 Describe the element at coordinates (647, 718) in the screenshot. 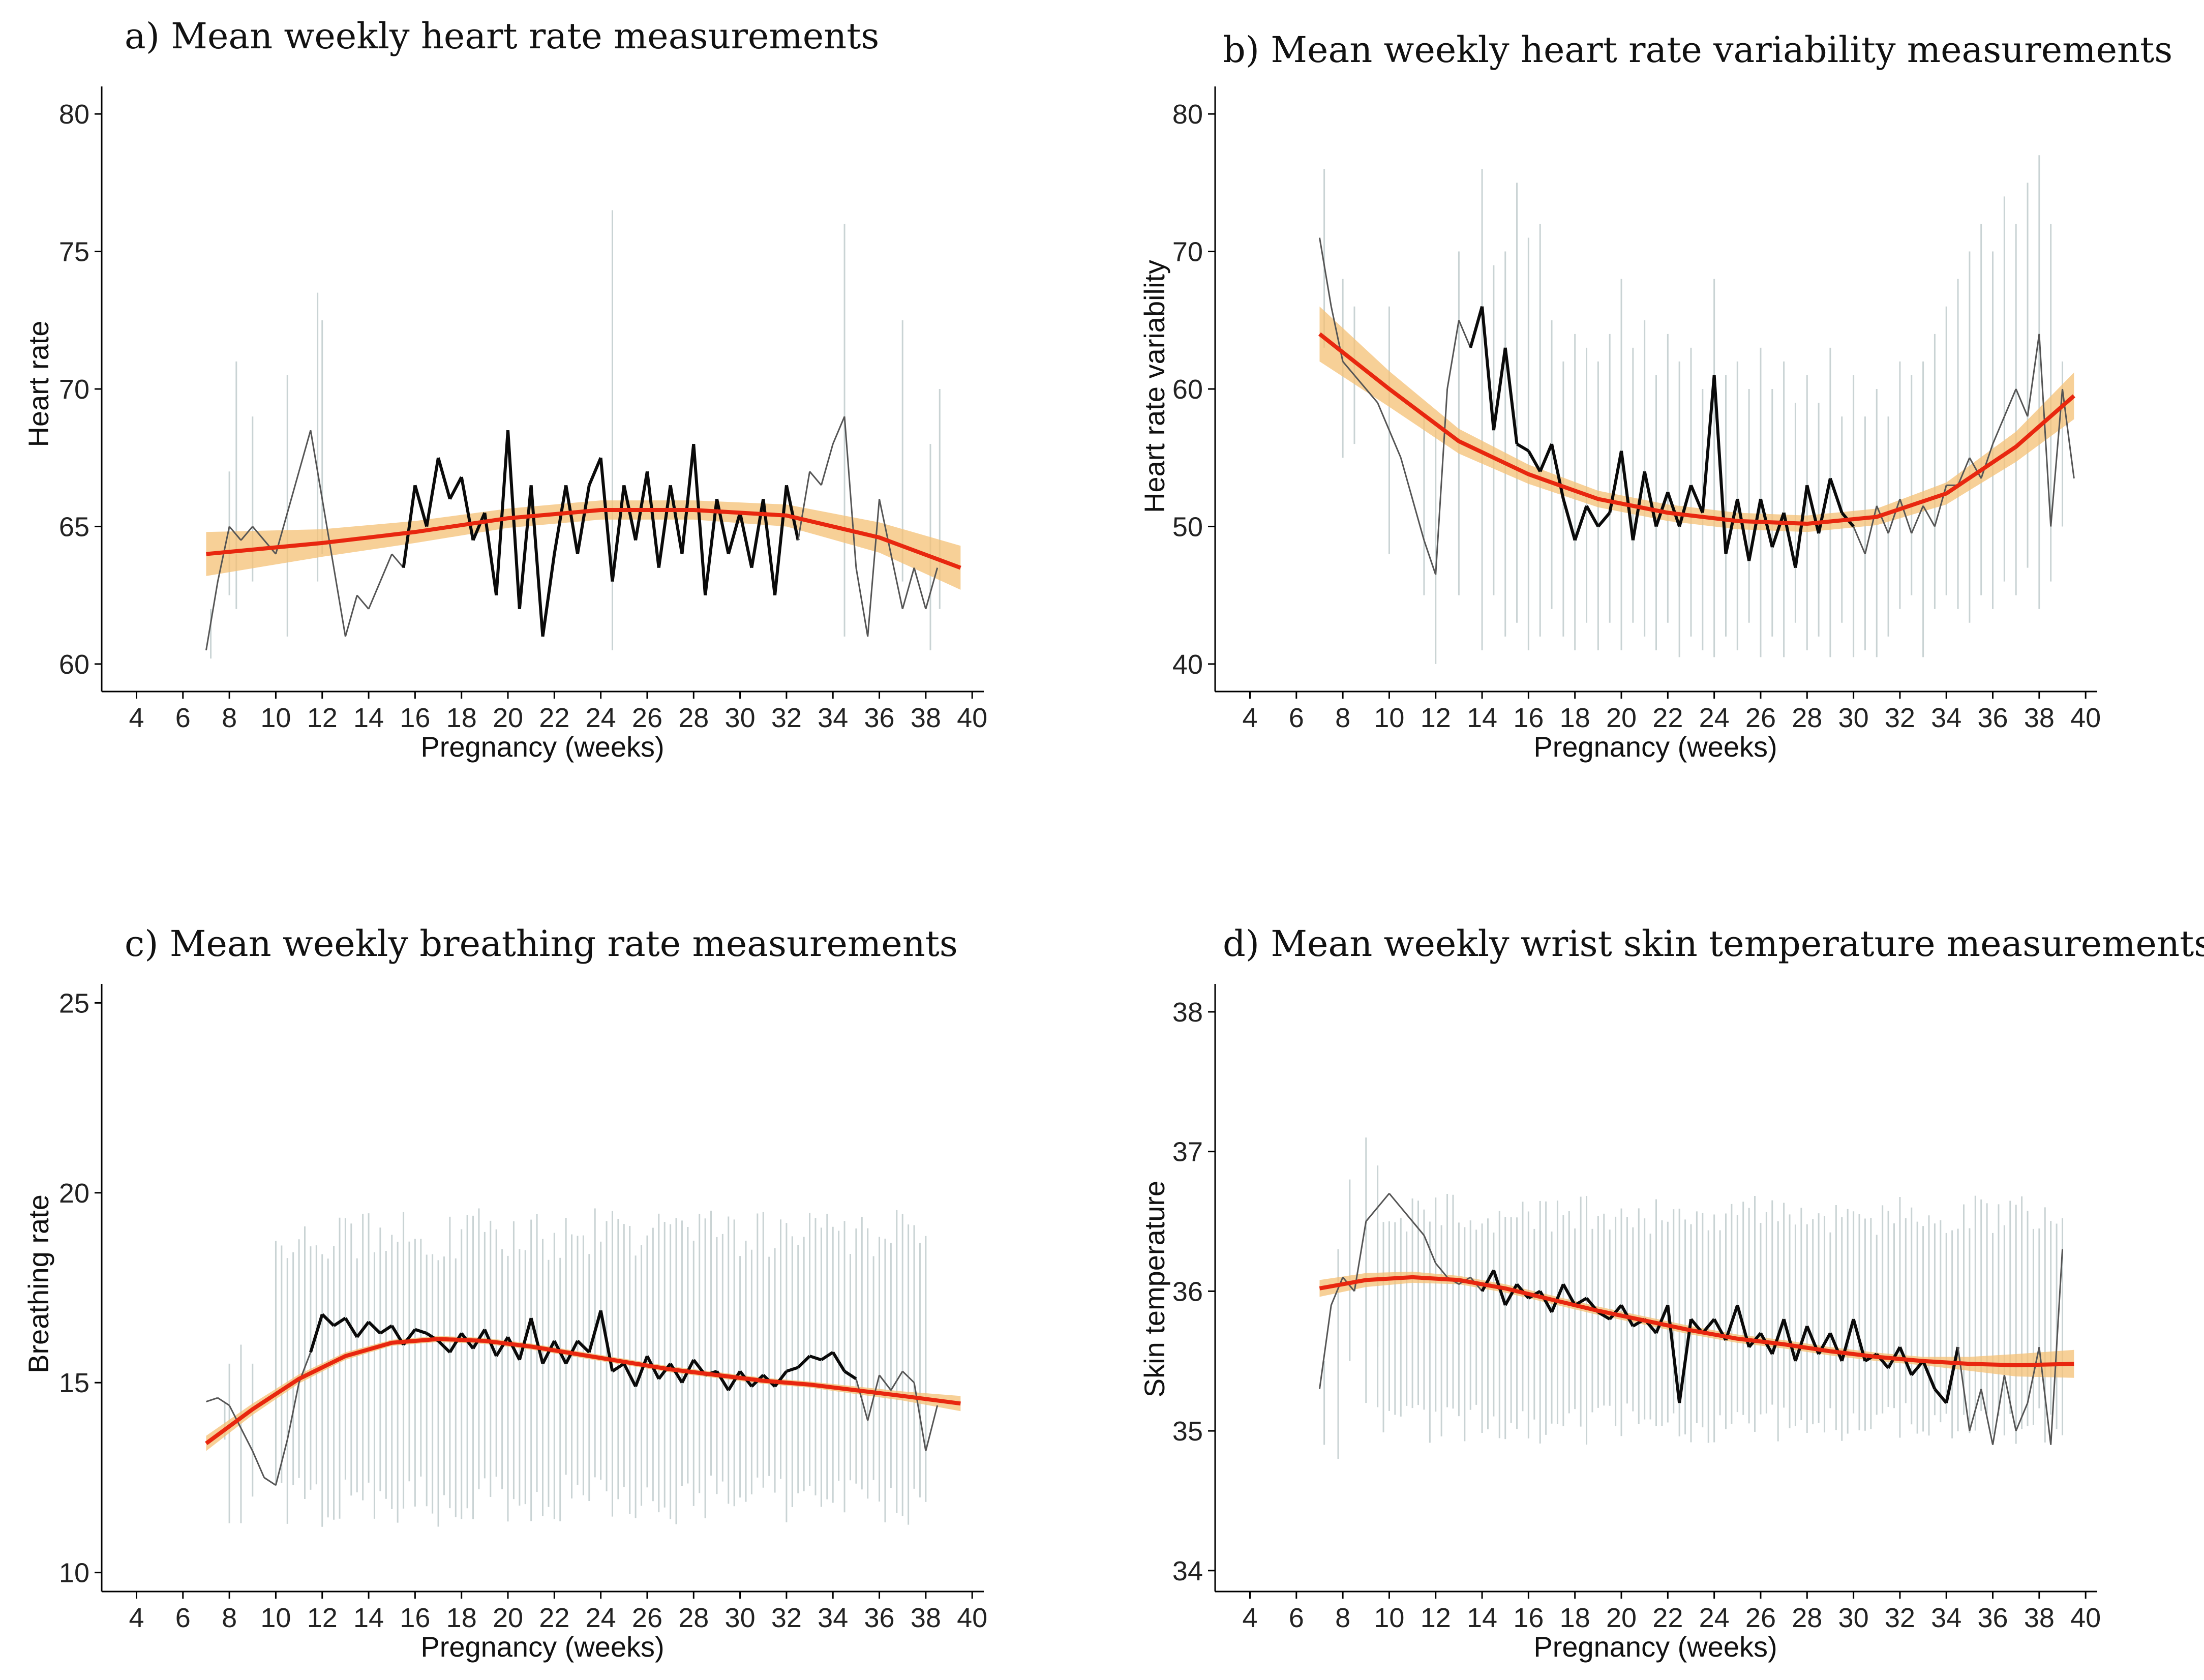

I see `x-tick-label: 26` at that location.